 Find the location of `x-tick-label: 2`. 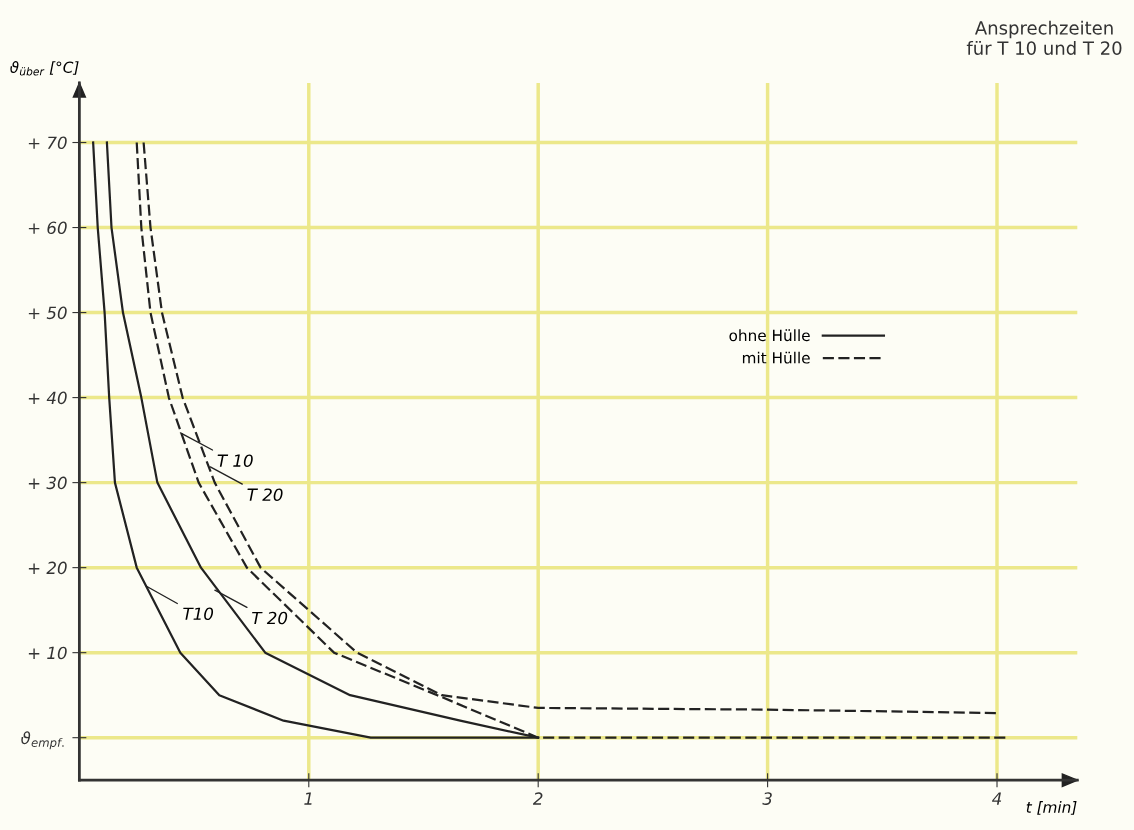

x-tick-label: 2 is located at coordinates (537, 798).